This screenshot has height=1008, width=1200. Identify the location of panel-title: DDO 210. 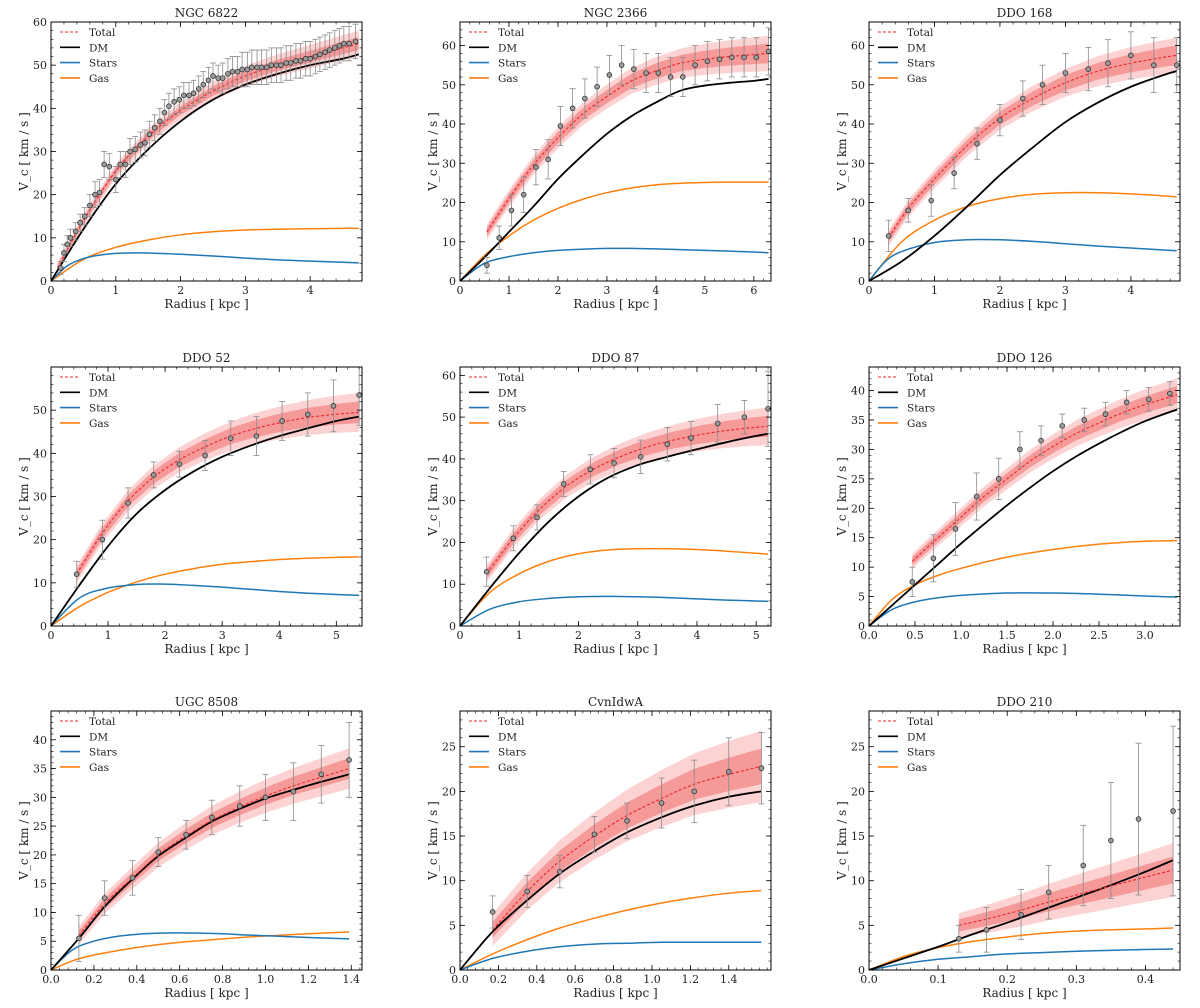
(1025, 702).